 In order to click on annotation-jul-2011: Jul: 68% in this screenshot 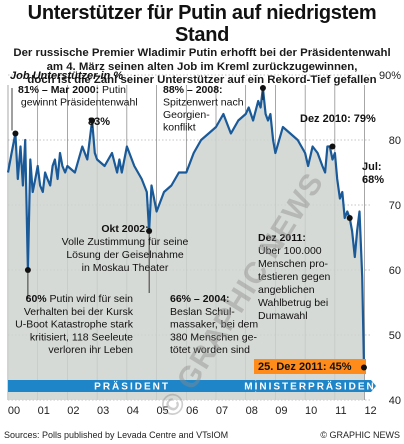, I will do `click(373, 173)`.